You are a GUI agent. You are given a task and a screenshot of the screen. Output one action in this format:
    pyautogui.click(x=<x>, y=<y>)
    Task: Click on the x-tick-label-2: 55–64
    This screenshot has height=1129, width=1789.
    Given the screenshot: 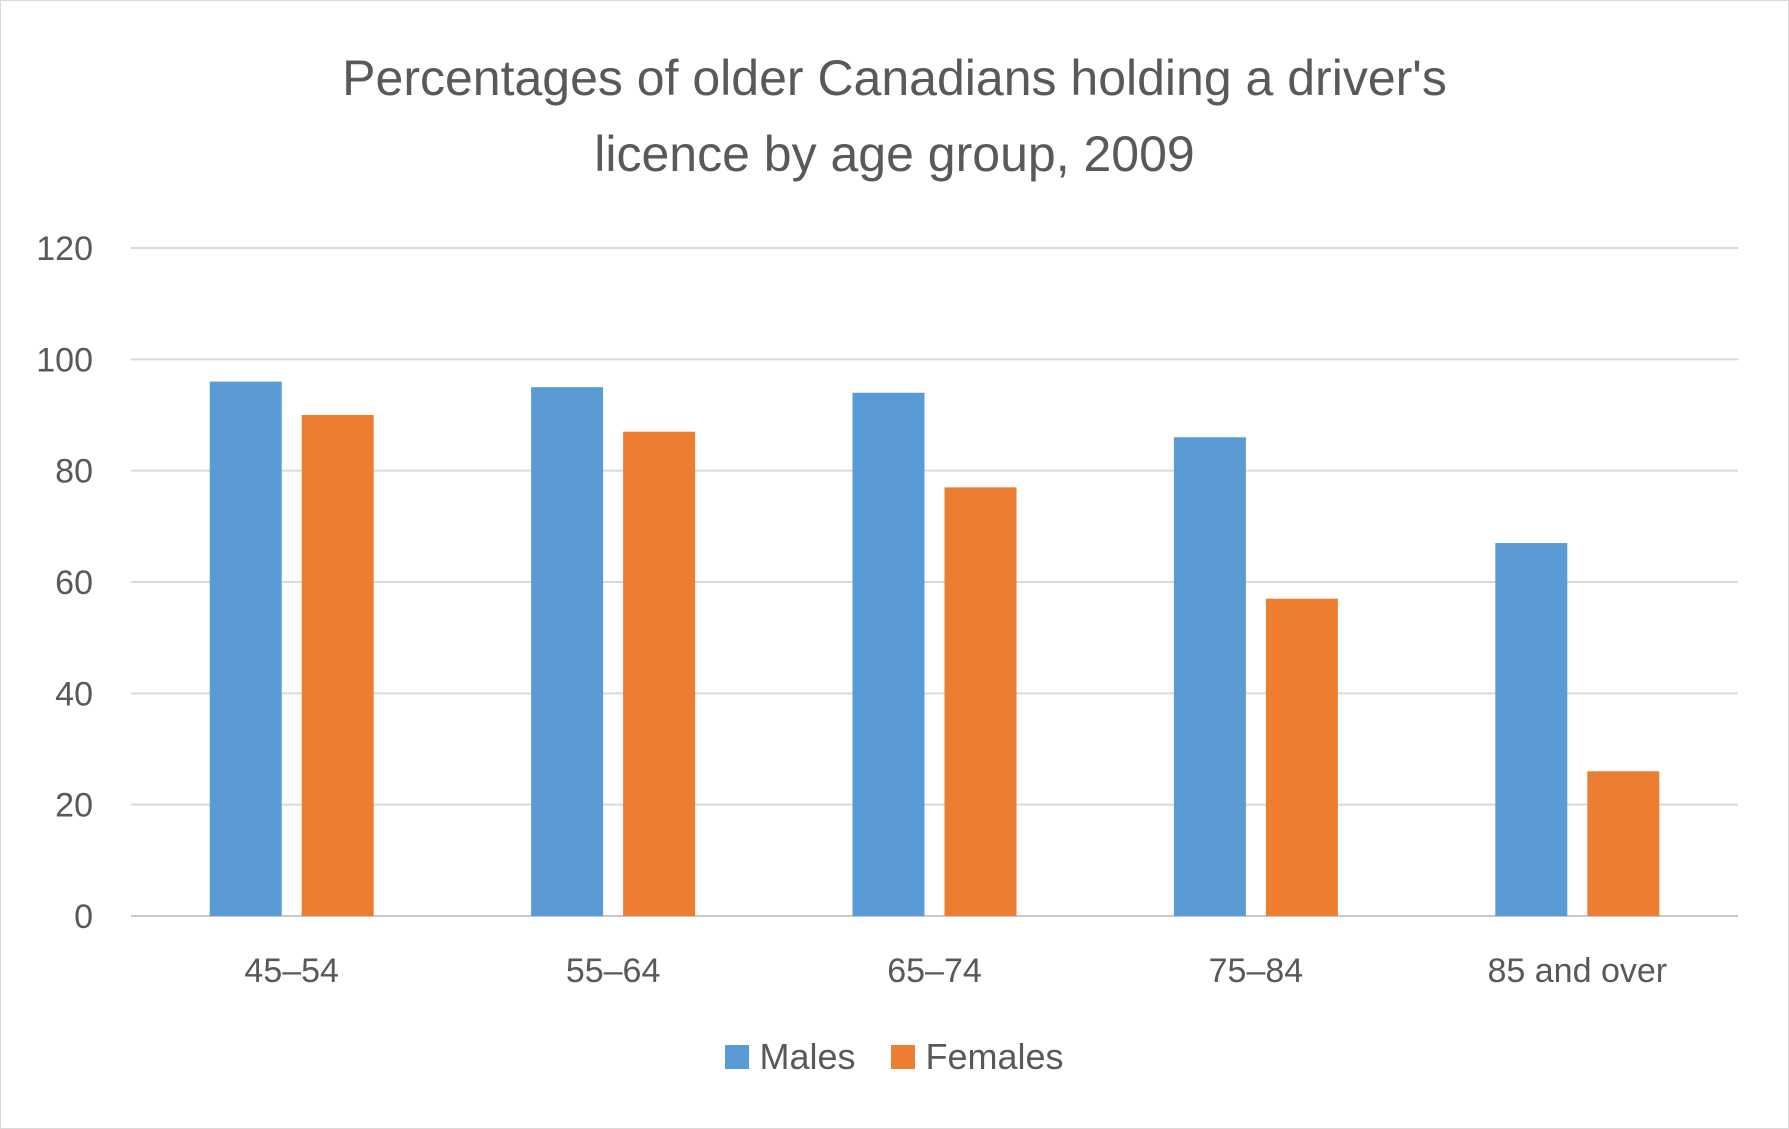 What is the action you would take?
    pyautogui.click(x=613, y=971)
    